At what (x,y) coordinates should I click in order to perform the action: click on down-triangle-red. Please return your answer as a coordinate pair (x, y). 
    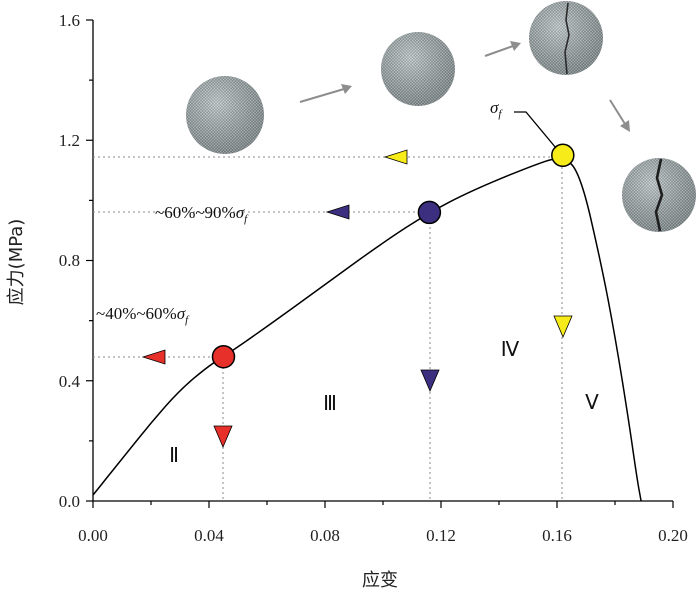
    Looking at the image, I should click on (223, 437).